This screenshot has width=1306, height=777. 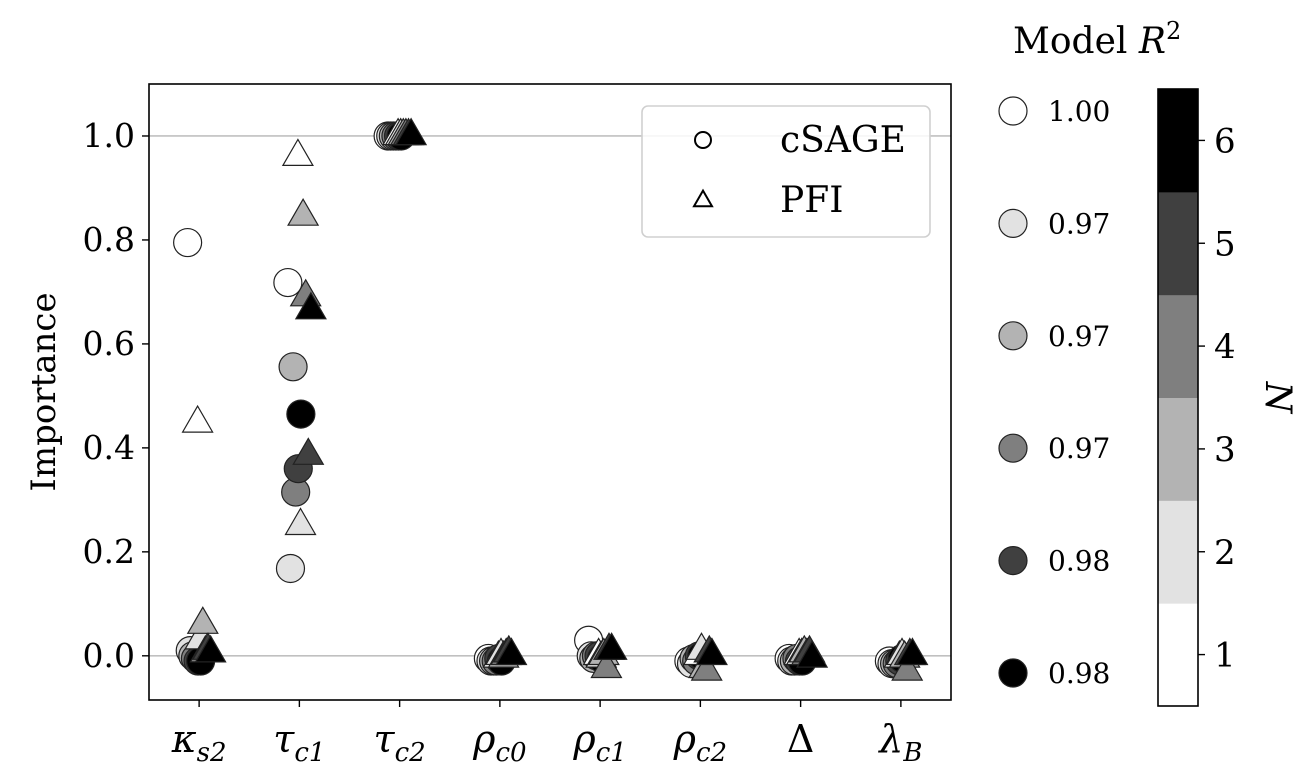 What do you see at coordinates (700, 742) in the screenshot?
I see `x-tick-label: ρc2` at bounding box center [700, 742].